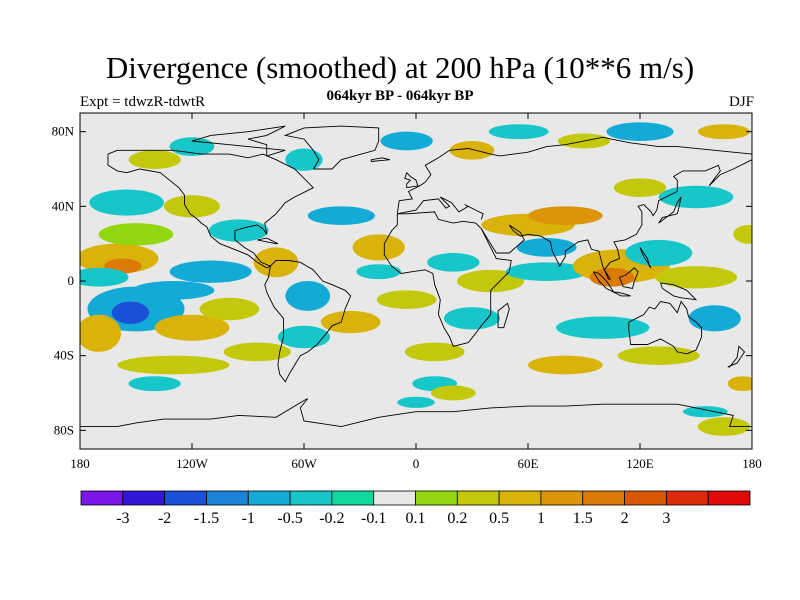 This screenshot has width=800, height=600. Describe the element at coordinates (400, 96) in the screenshot. I see `plot-subtitle: 064kyr BP - 064kyr BP` at that location.